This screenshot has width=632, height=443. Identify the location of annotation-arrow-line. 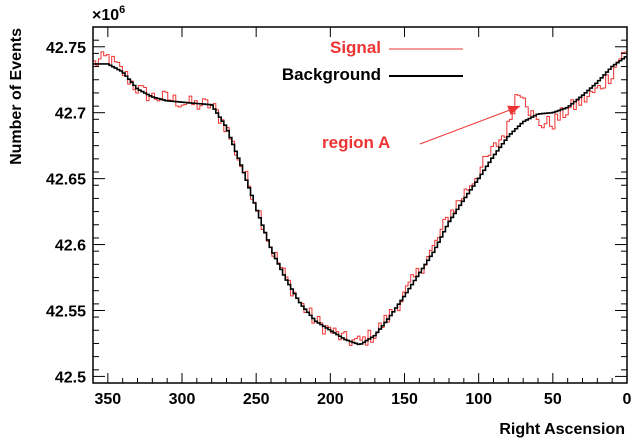
(470, 125).